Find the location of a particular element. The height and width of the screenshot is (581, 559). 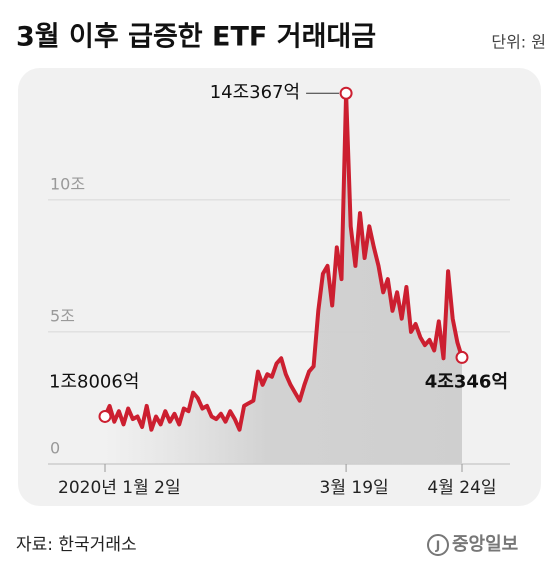

value-label: 4조346억 is located at coordinates (466, 381).